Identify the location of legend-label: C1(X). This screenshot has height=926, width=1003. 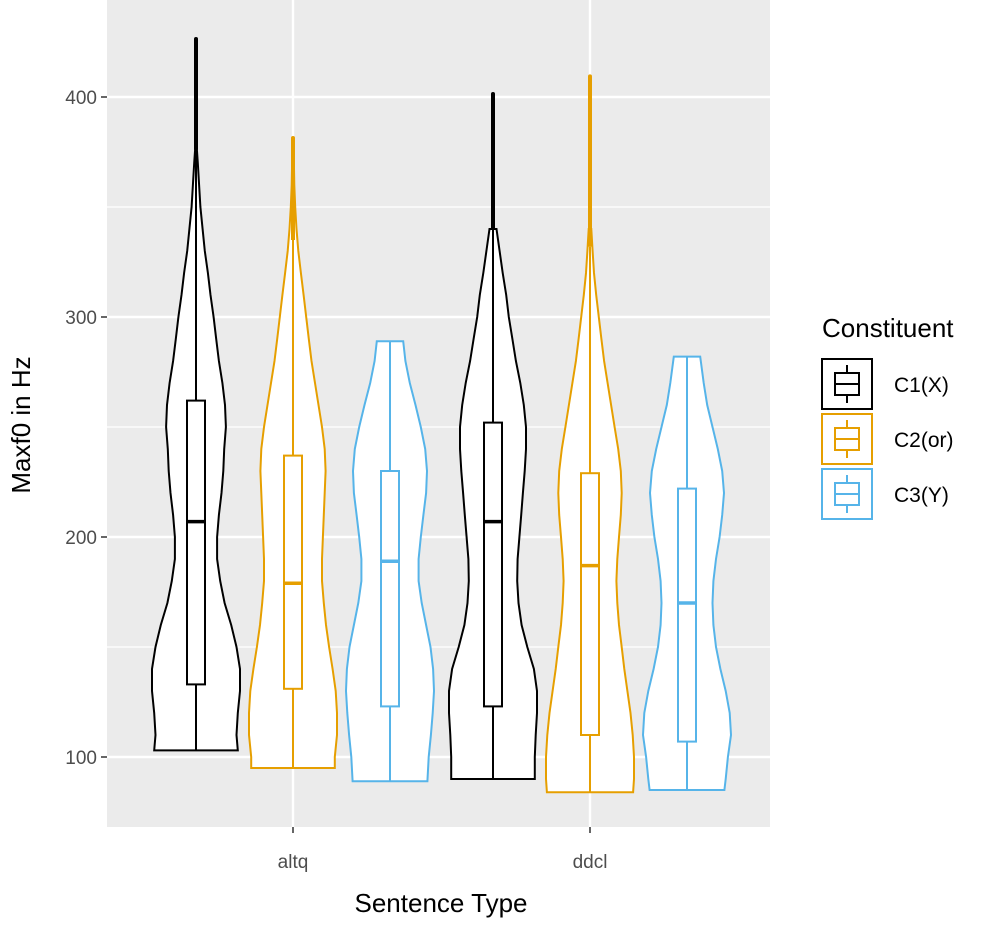
(921, 385).